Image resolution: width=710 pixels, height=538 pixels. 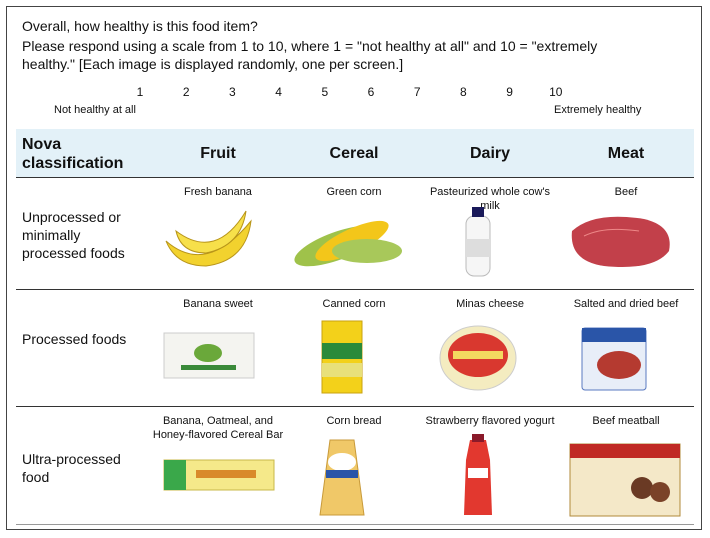 I want to click on question-line: Overall, how healthy is this food item?, so click(x=140, y=26).